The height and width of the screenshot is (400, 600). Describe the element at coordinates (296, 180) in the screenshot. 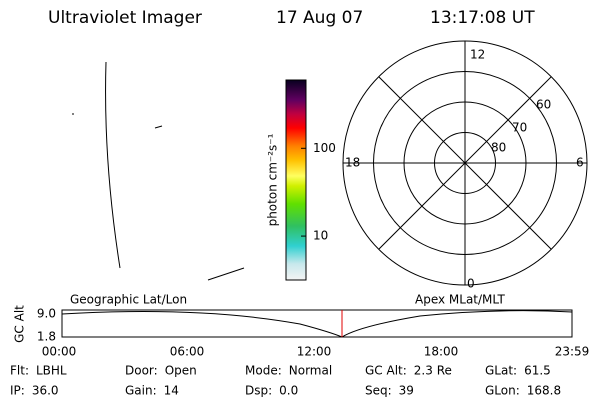

I see `colorbar` at that location.